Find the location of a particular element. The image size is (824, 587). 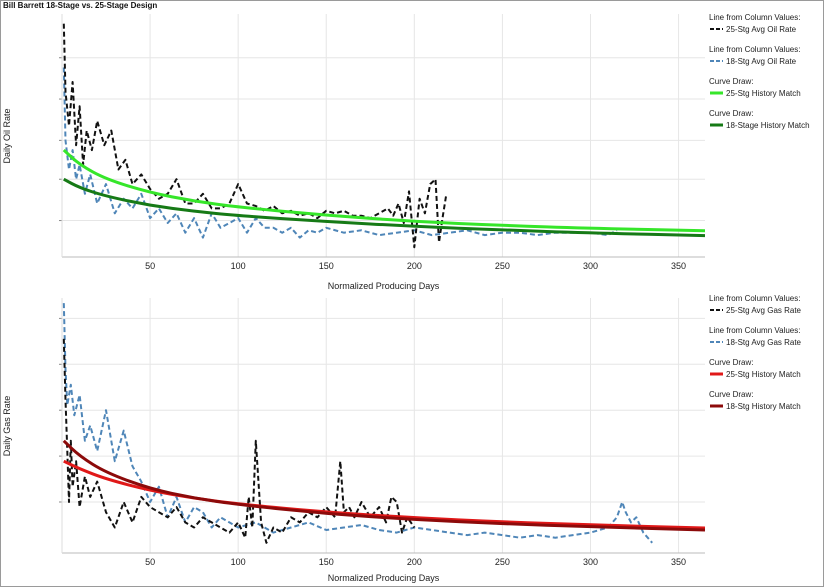

y-axis-label: Daily Oil Rate is located at coordinates (7, 135).